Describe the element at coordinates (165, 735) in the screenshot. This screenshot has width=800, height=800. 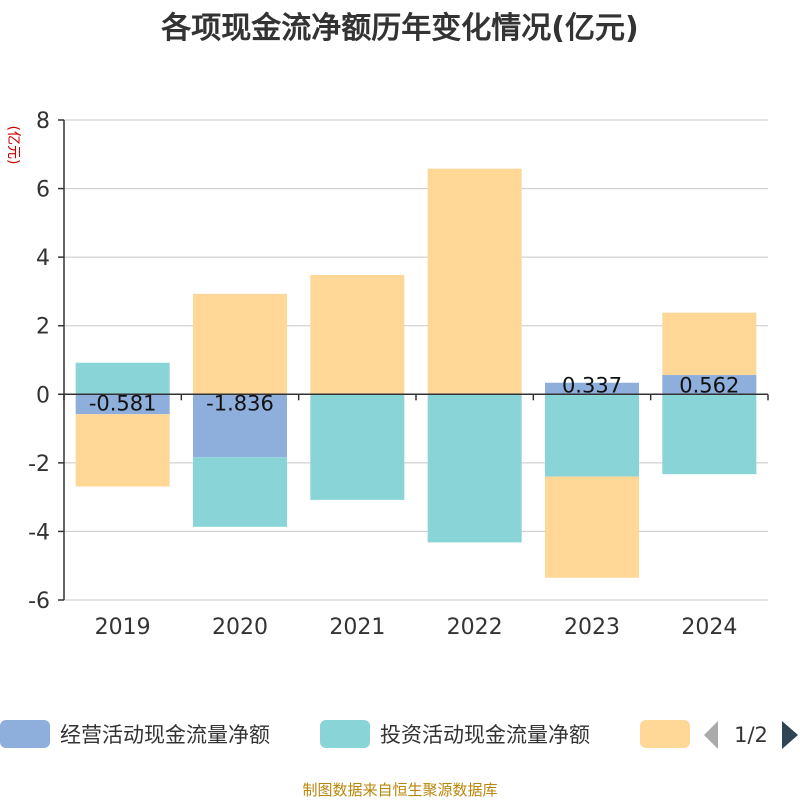
I see `legend-label-1: 经营活动现金流量净额` at that location.